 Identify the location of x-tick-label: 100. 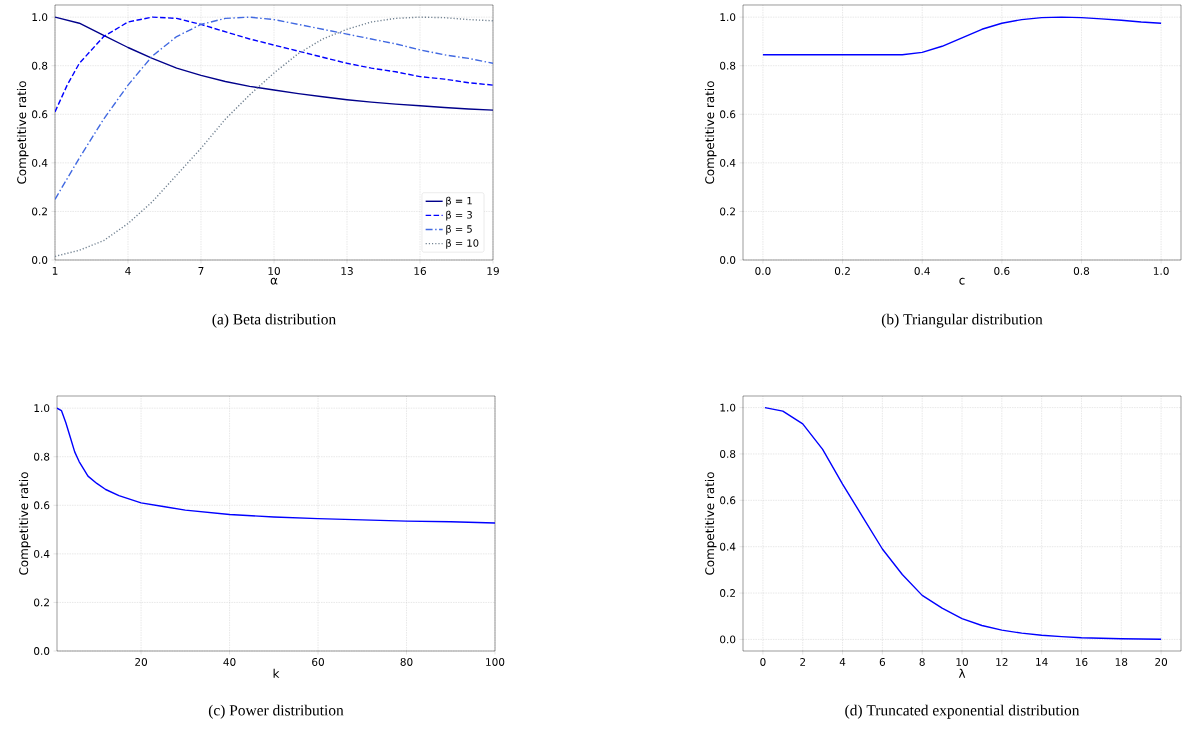
(495, 662).